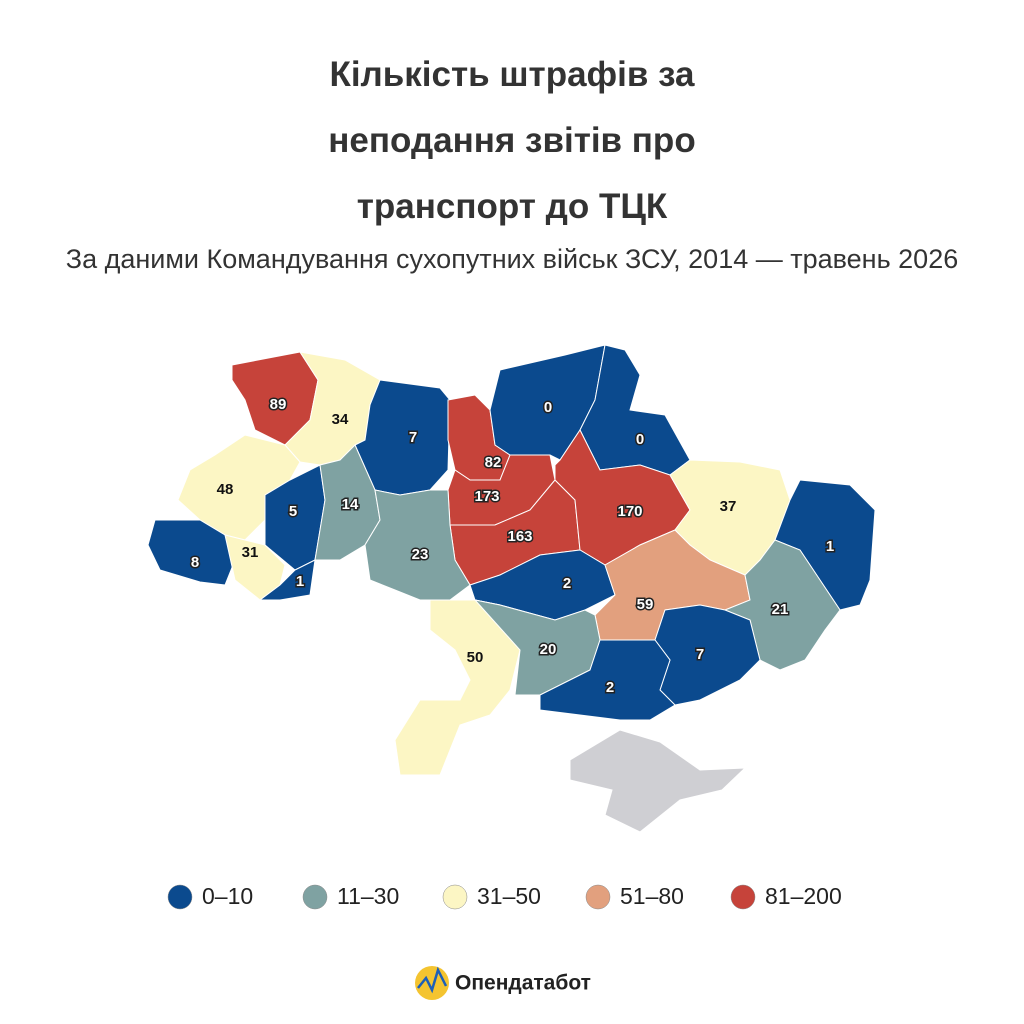 The height and width of the screenshot is (1024, 1024). I want to click on region-value: 89, so click(278, 404).